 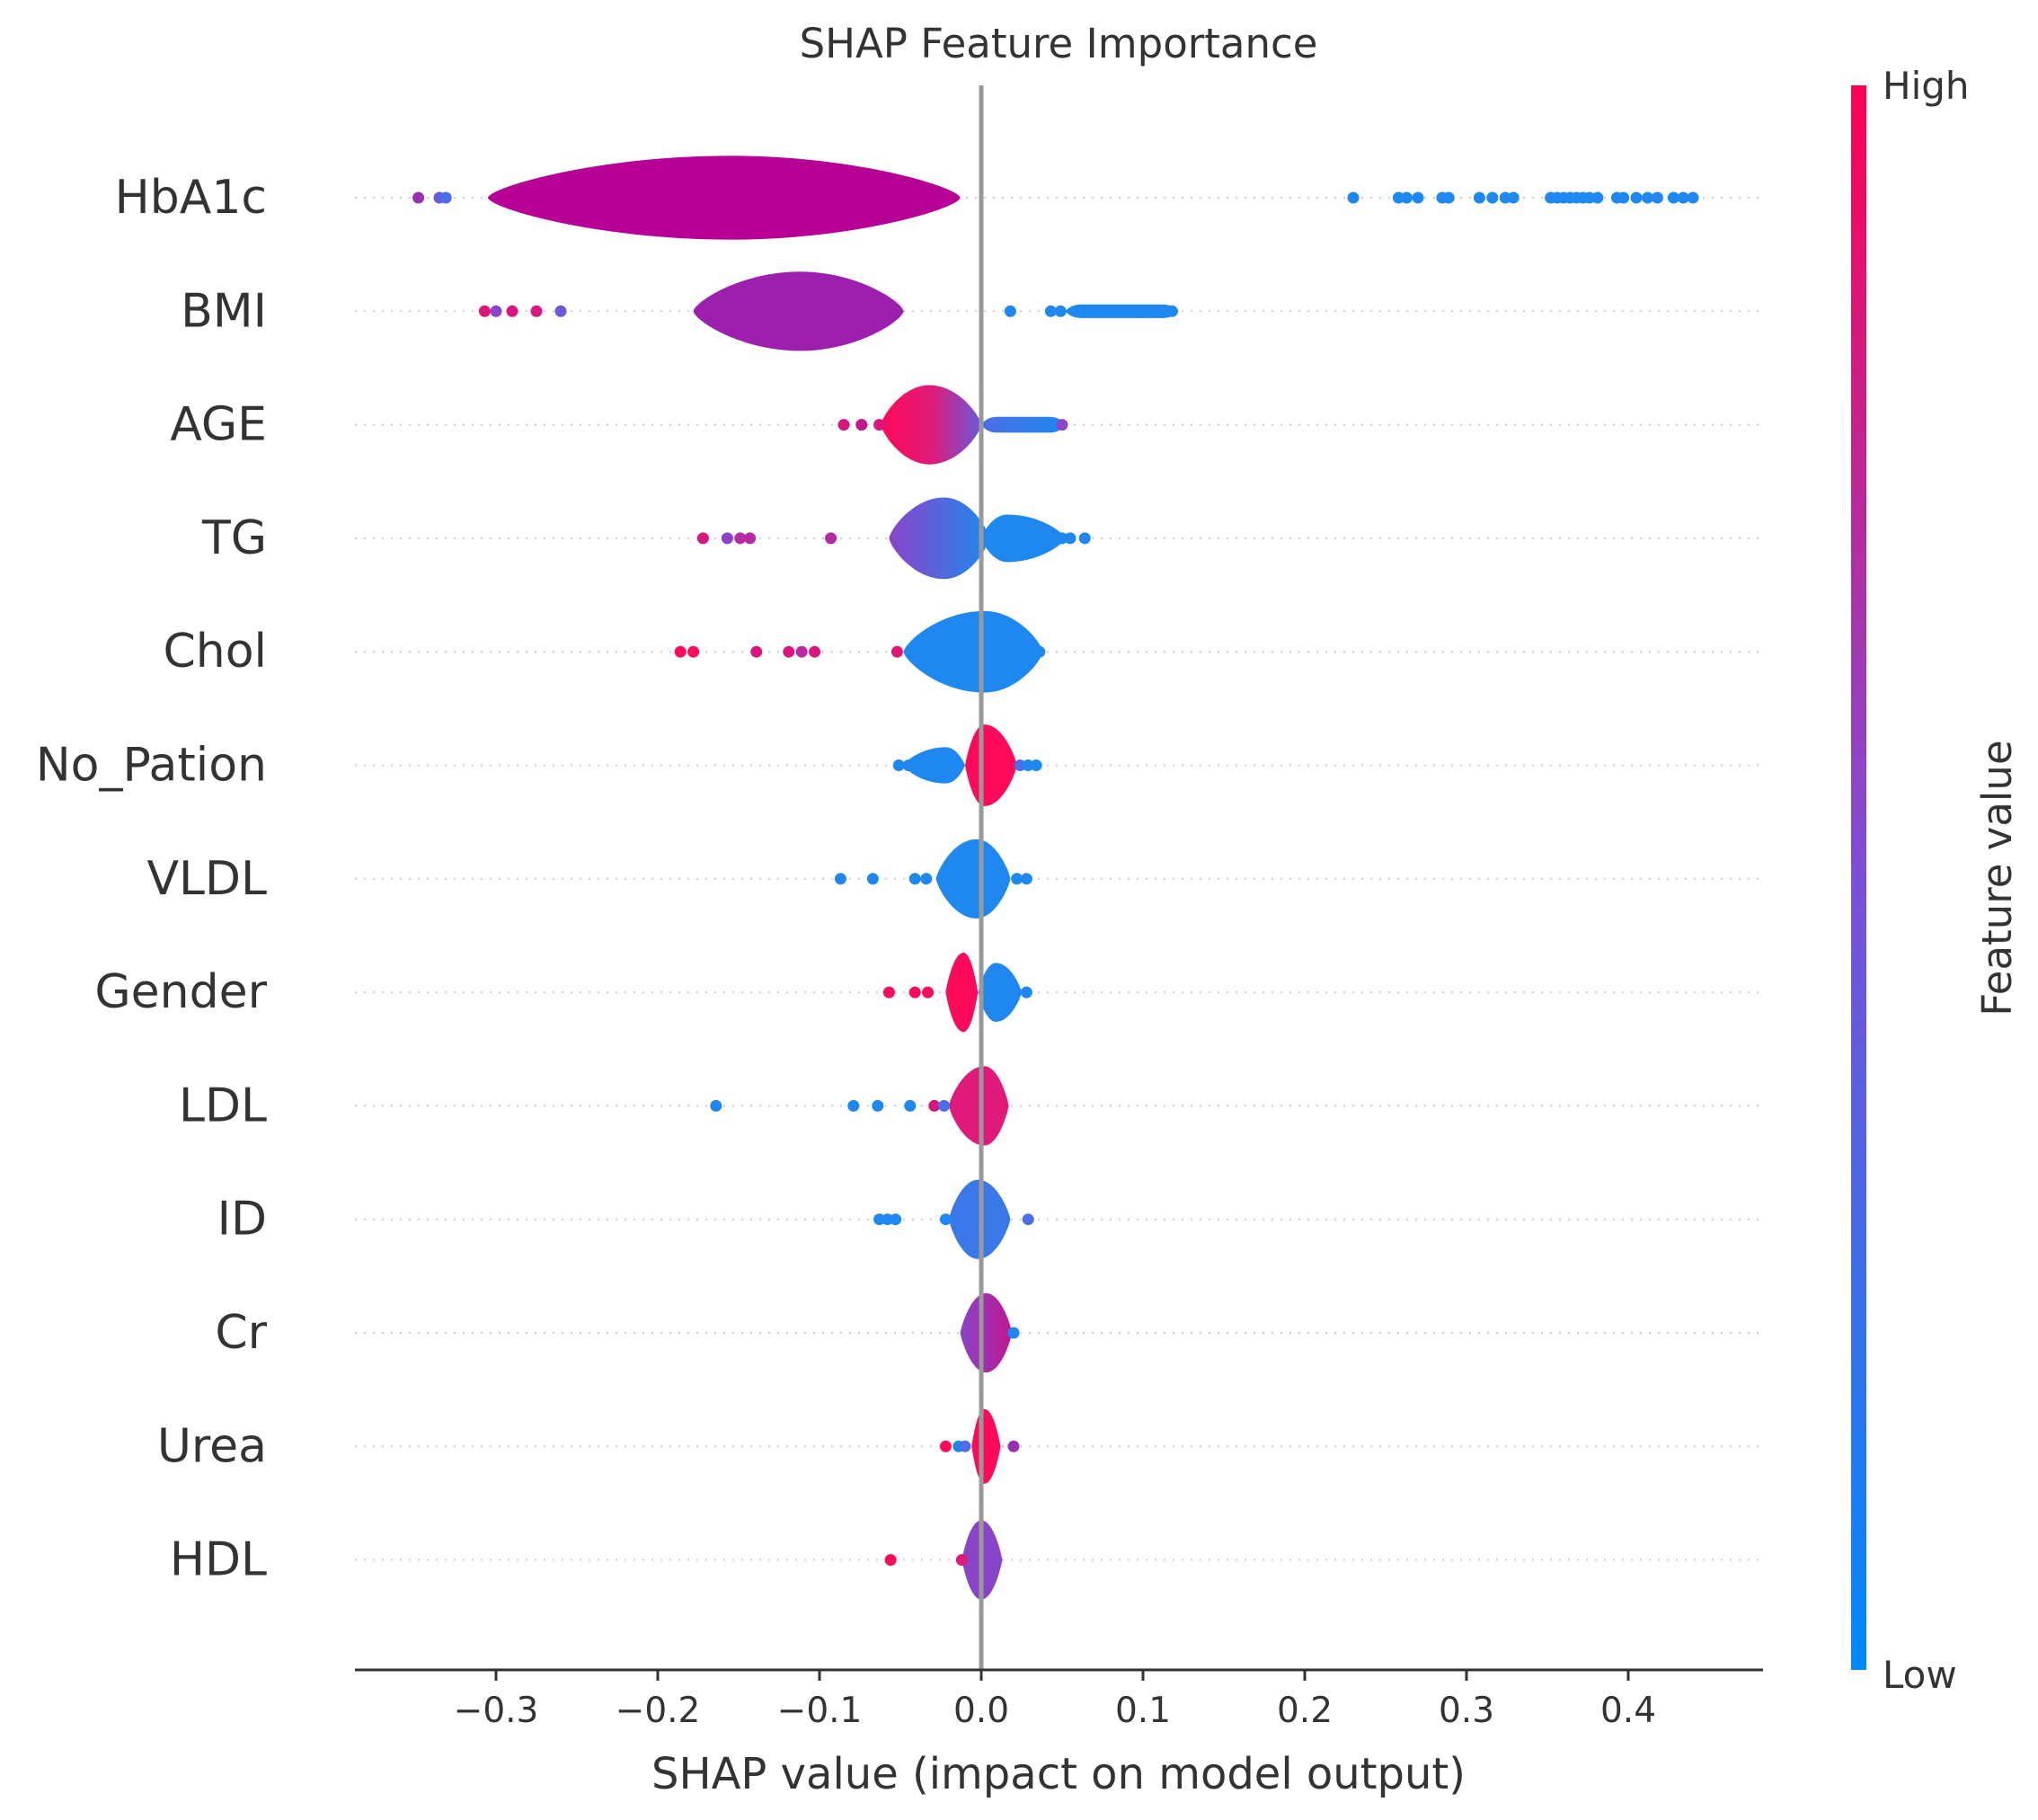 What do you see at coordinates (191, 198) in the screenshot?
I see `feature-label: HbA1c` at bounding box center [191, 198].